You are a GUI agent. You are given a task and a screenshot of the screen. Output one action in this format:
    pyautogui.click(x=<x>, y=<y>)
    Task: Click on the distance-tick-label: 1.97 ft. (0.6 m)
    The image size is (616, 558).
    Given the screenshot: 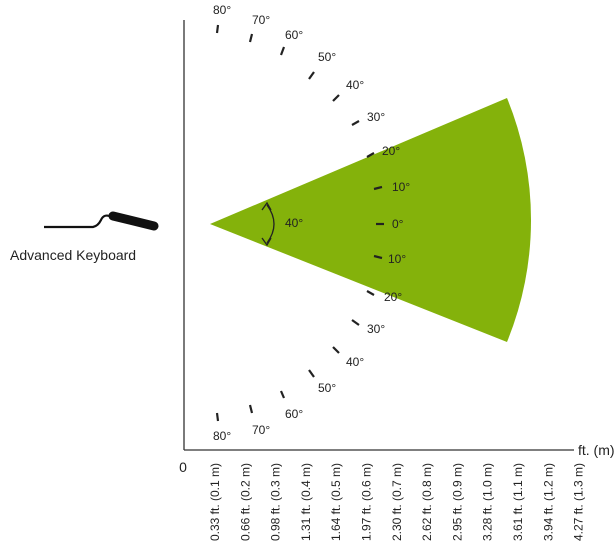 What is the action you would take?
    pyautogui.click(x=367, y=502)
    